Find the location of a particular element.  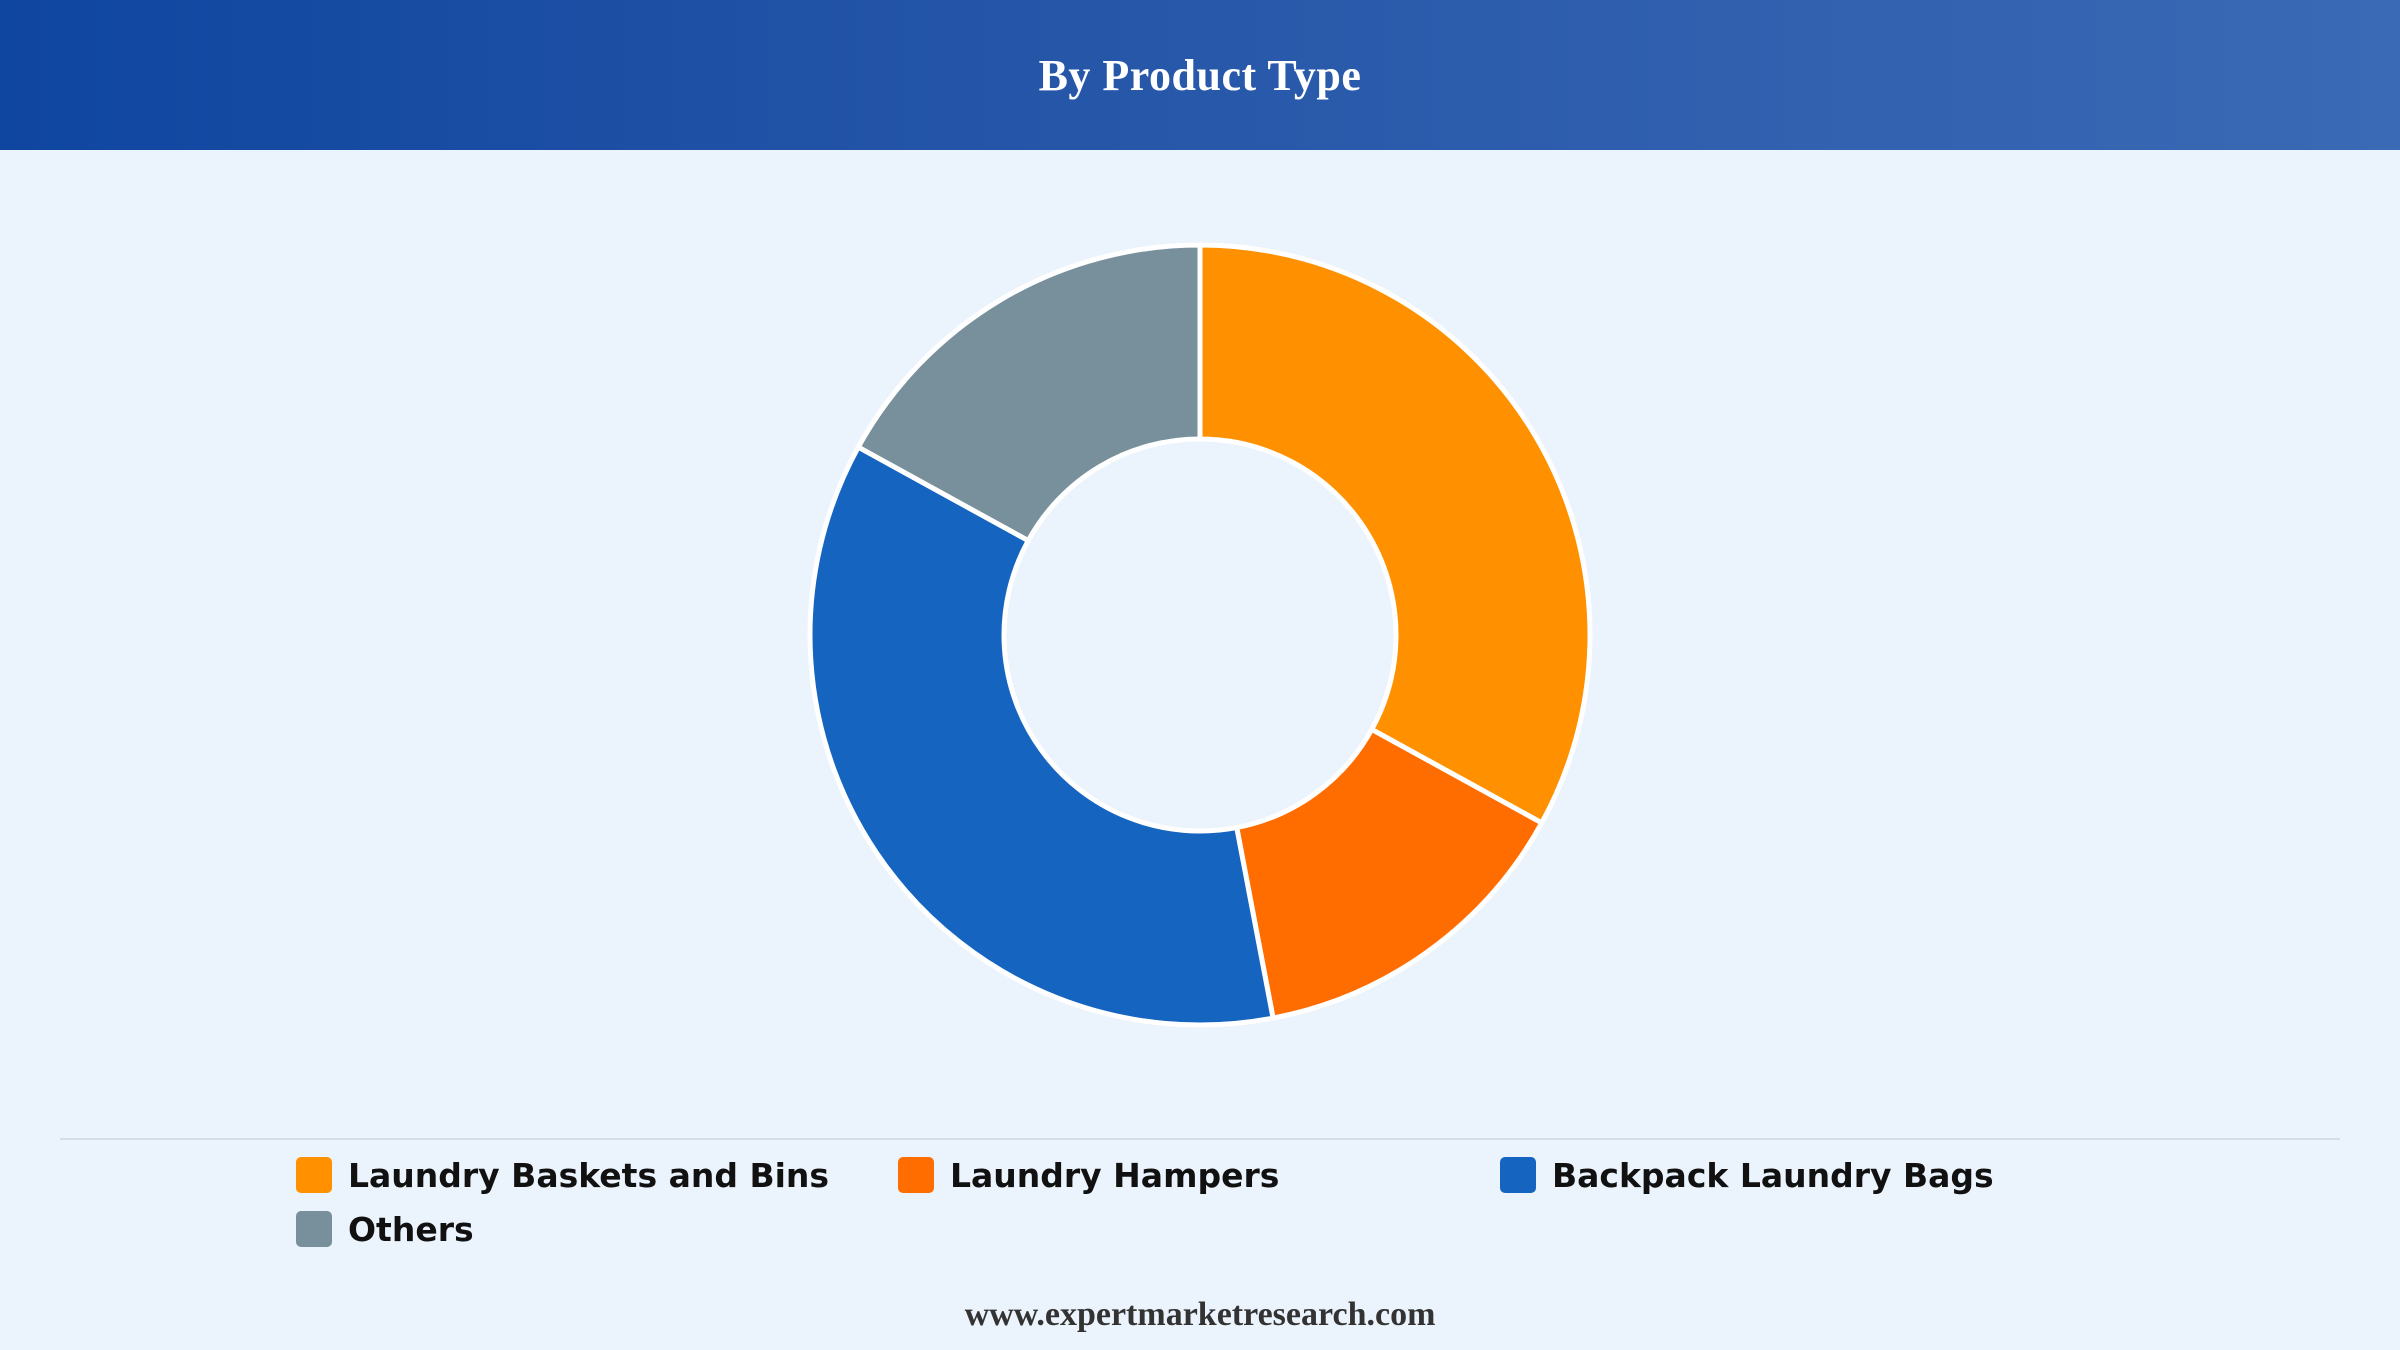

legend-label: Laundry Hampers is located at coordinates (1115, 1175).